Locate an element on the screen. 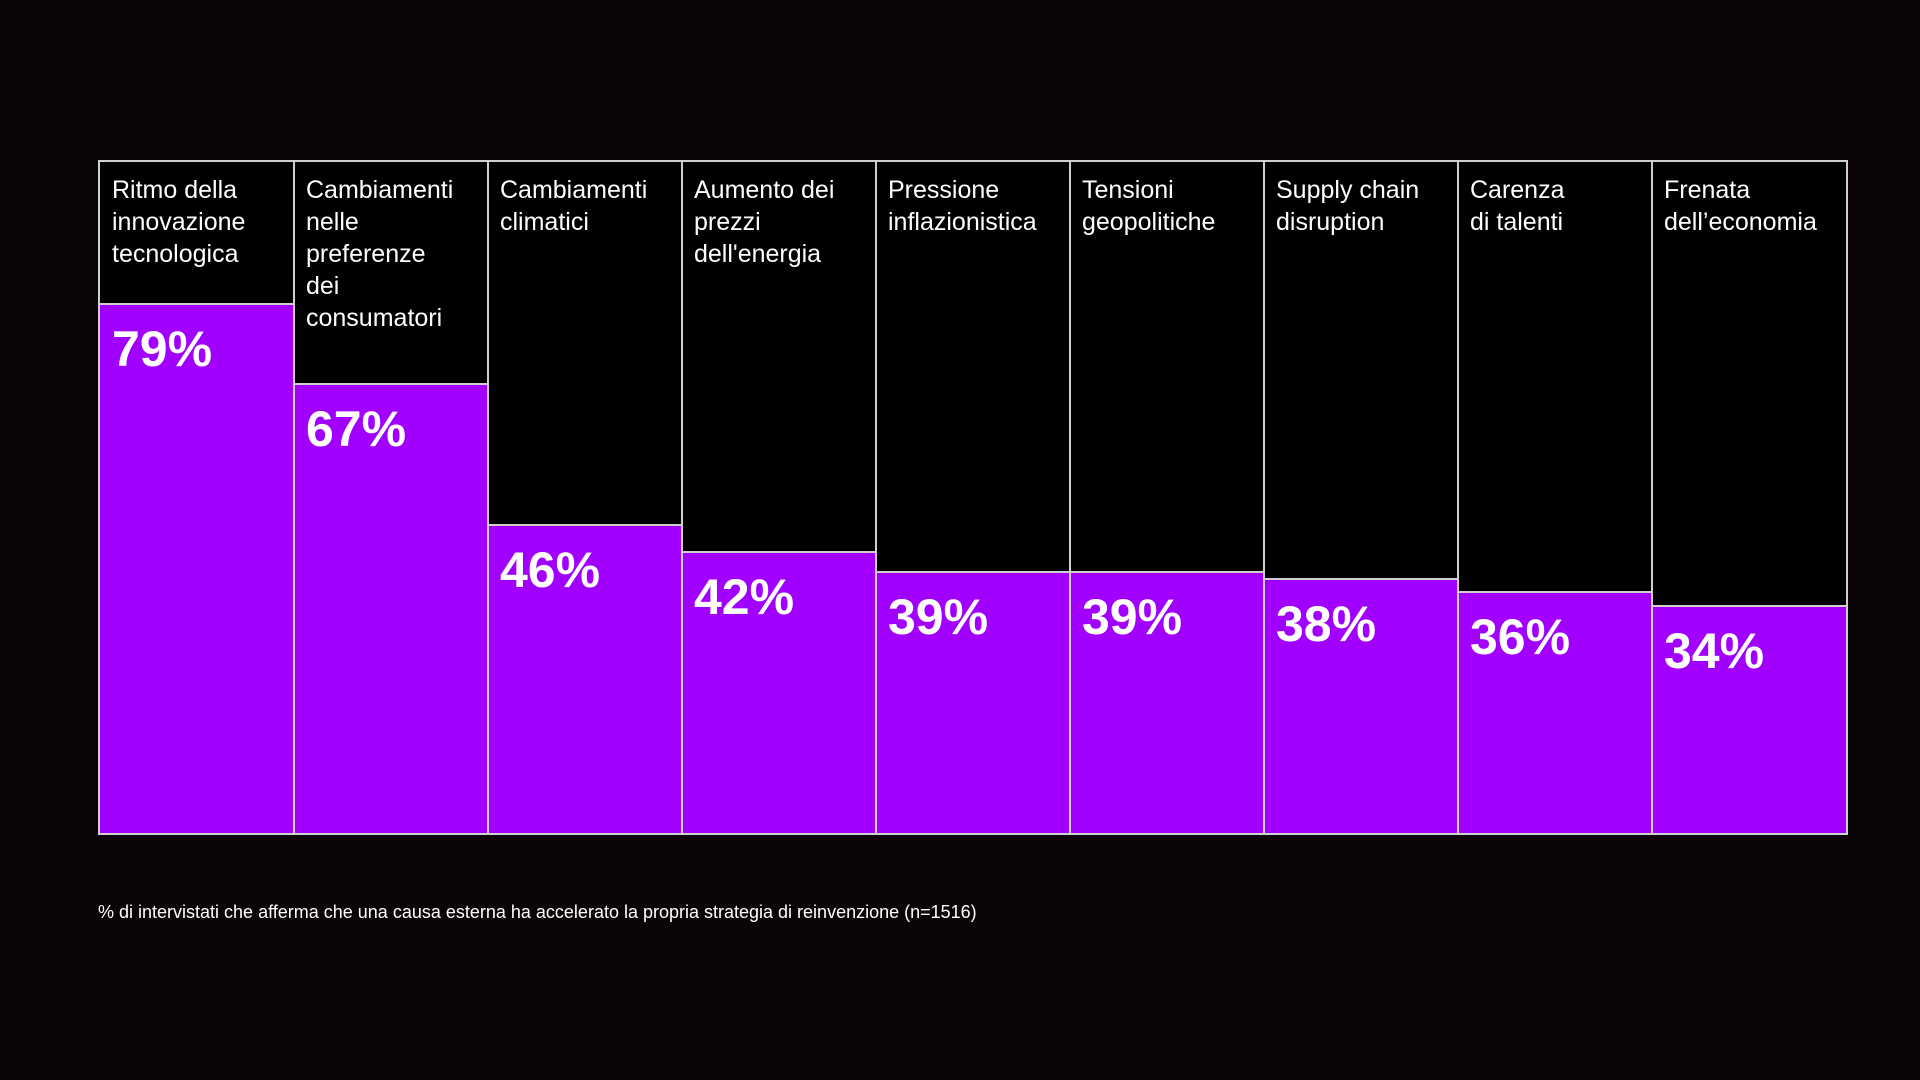  category-label: Frenata dell’economia is located at coordinates (1740, 206).